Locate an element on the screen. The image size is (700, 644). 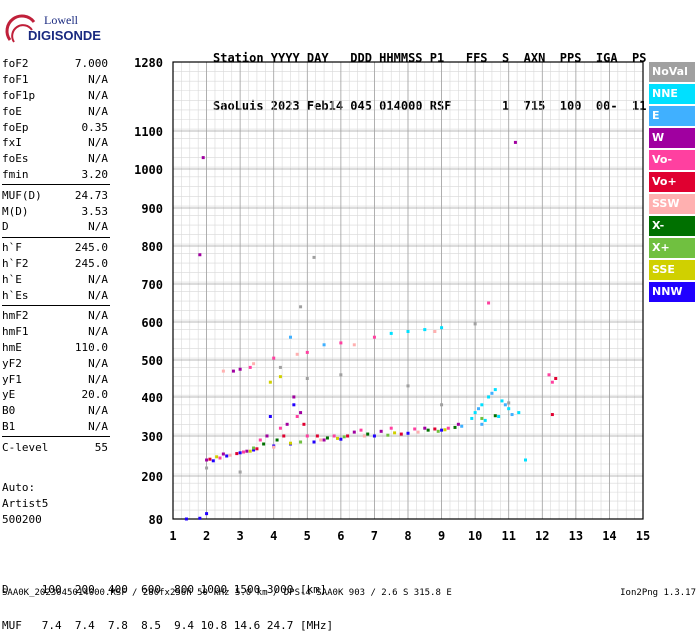
parameter-name: D is located at coordinates (5, 227).